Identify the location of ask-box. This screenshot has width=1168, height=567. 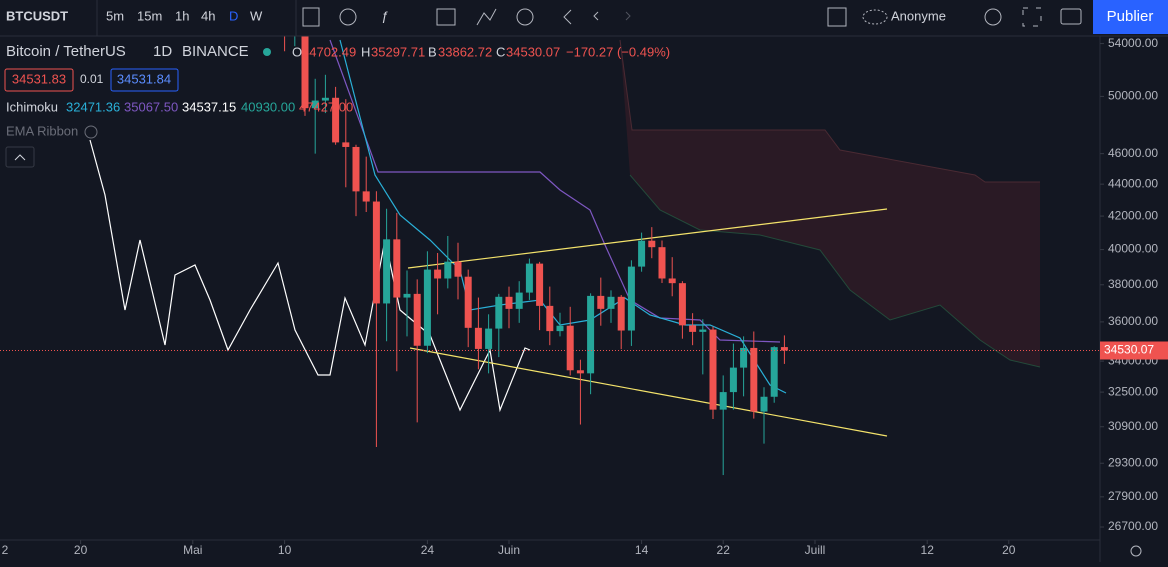
(144, 80).